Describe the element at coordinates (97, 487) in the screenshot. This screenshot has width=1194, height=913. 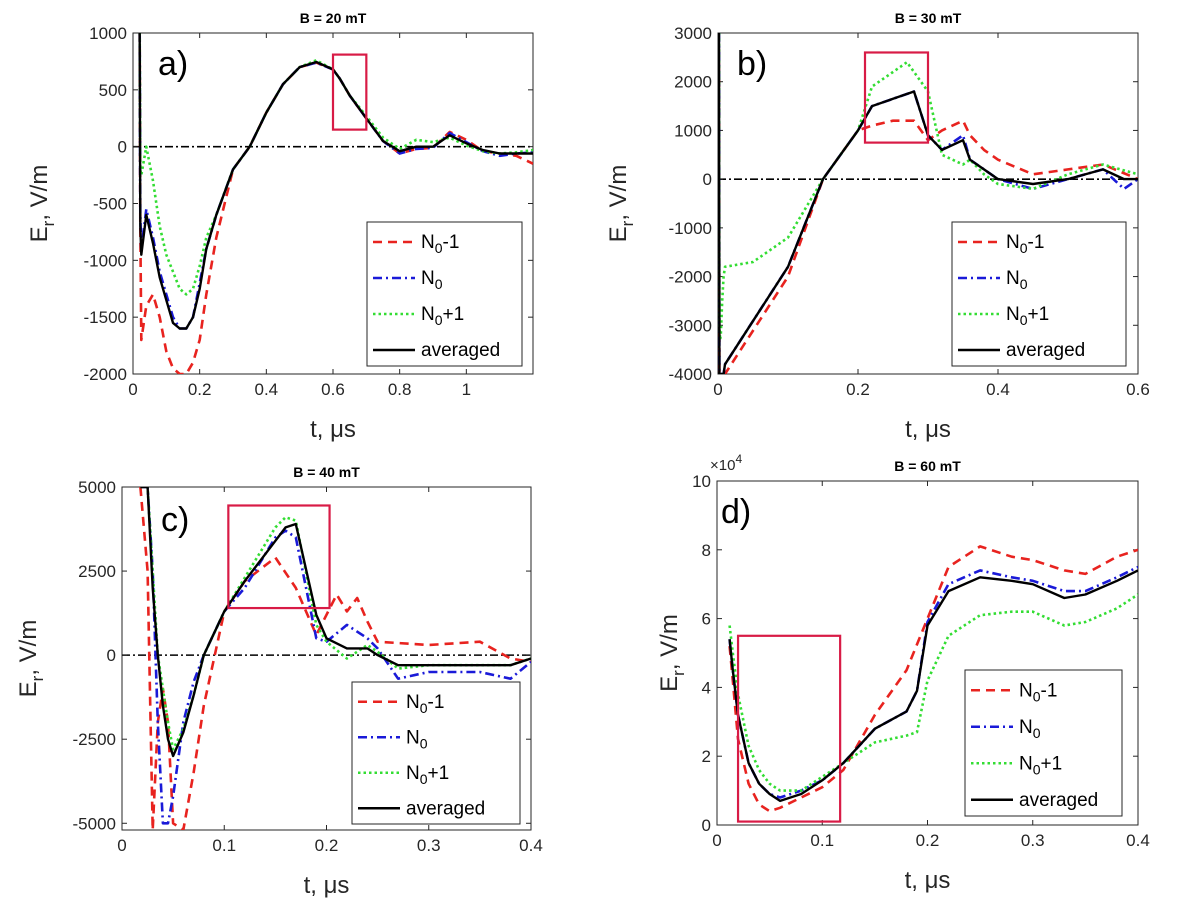
I see `y-tick-label: 5000` at that location.